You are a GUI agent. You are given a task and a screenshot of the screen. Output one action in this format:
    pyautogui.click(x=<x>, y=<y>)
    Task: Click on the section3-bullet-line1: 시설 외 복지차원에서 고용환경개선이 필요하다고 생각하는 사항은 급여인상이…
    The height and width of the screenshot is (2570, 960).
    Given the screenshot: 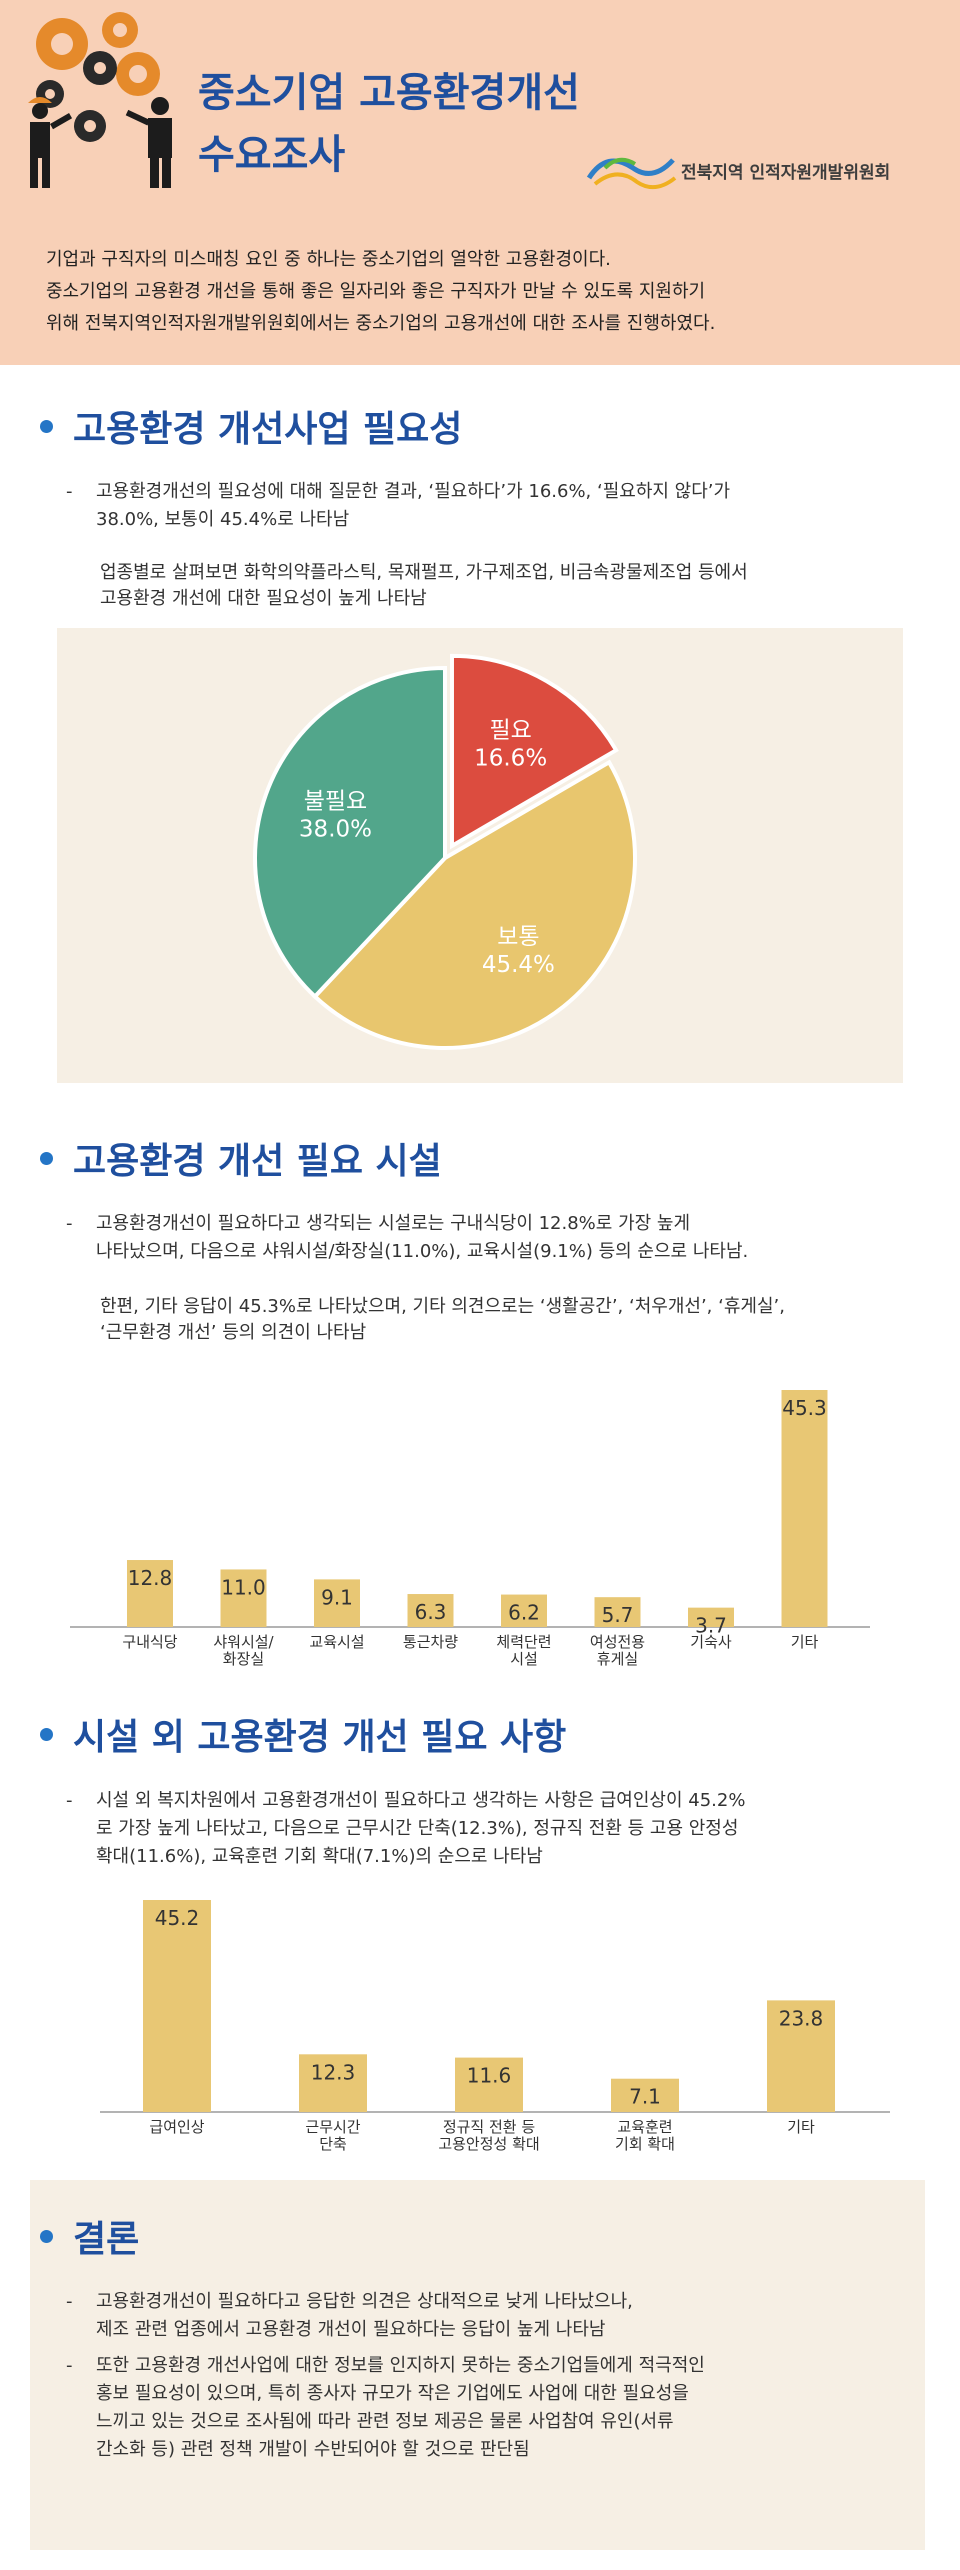 What is the action you would take?
    pyautogui.click(x=421, y=1800)
    